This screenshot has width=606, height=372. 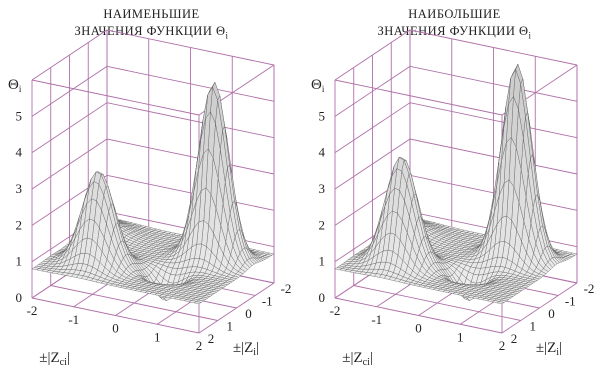 I want to click on left-chart-title: НАИМЕНЬШИЕ ЗНАЧЕНИЯ ФУНКЦИИ Θi, so click(x=151, y=25).